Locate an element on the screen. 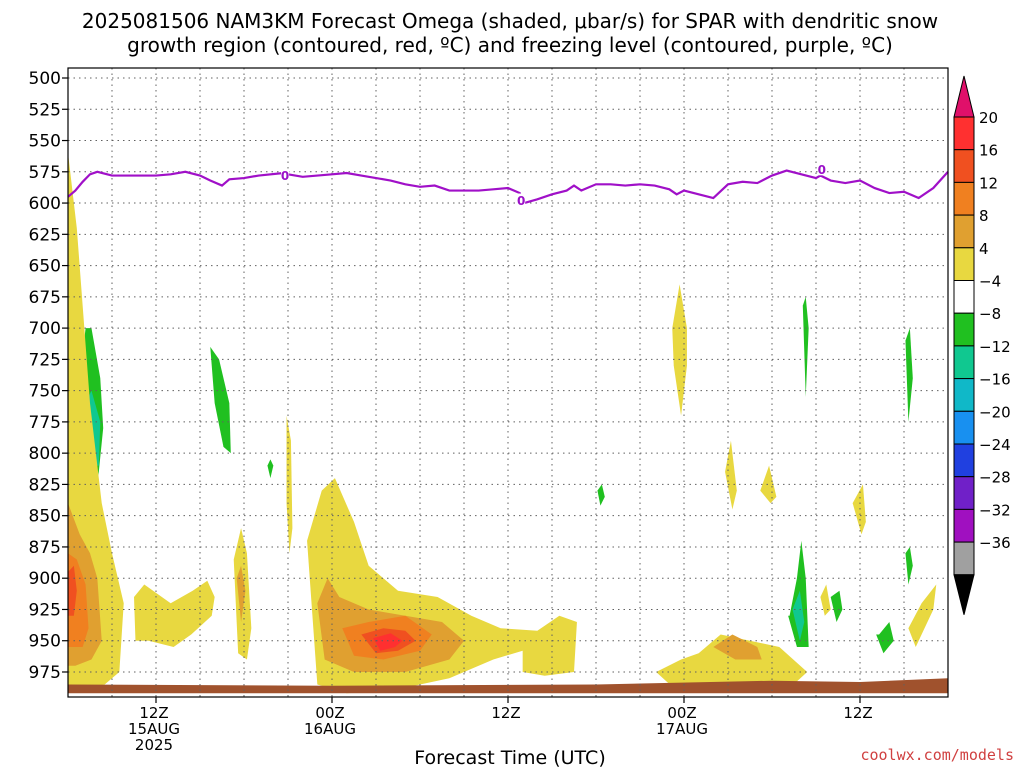 Image resolution: width=1024 pixels, height=768 pixels. freezing-level-contour: 0 0 0 is located at coordinates (508, 185).